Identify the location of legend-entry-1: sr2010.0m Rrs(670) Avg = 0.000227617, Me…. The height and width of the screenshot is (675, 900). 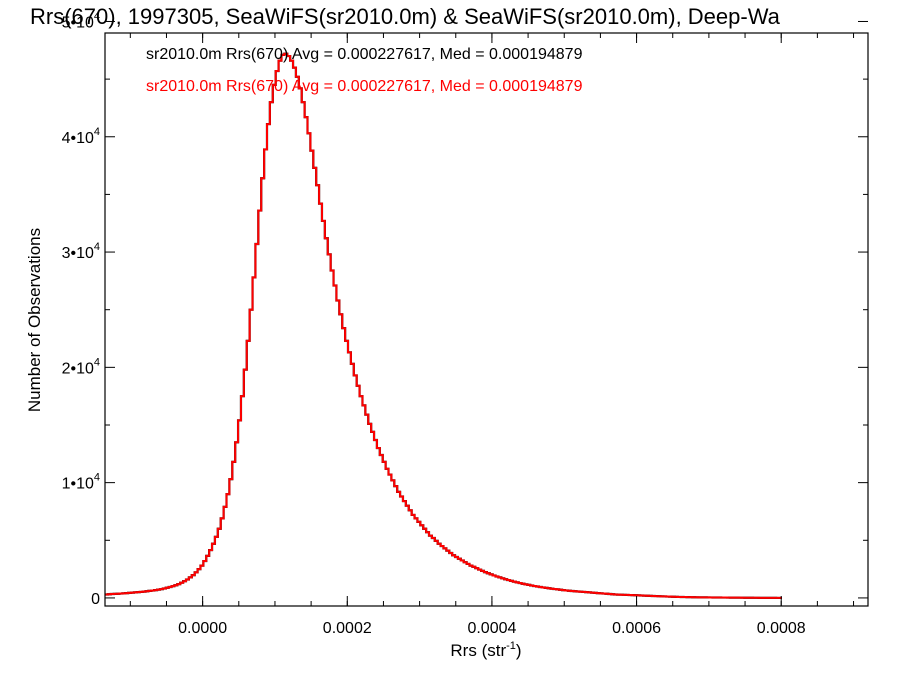
(364, 54).